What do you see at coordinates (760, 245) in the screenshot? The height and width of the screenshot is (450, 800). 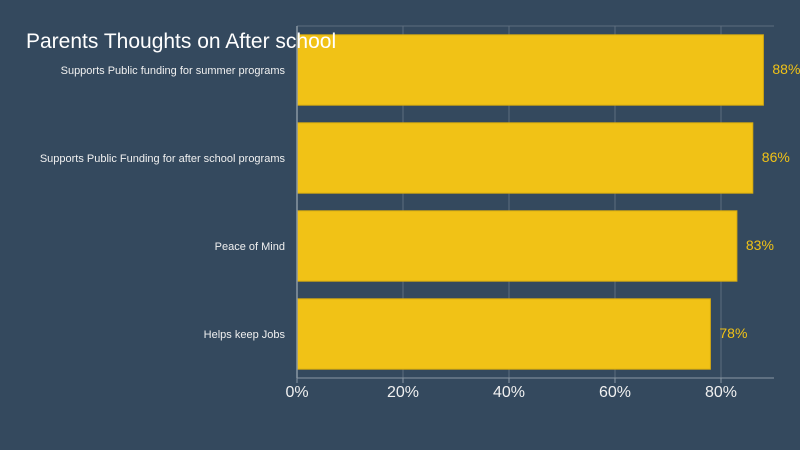 I see `value-label-2: 83%` at bounding box center [760, 245].